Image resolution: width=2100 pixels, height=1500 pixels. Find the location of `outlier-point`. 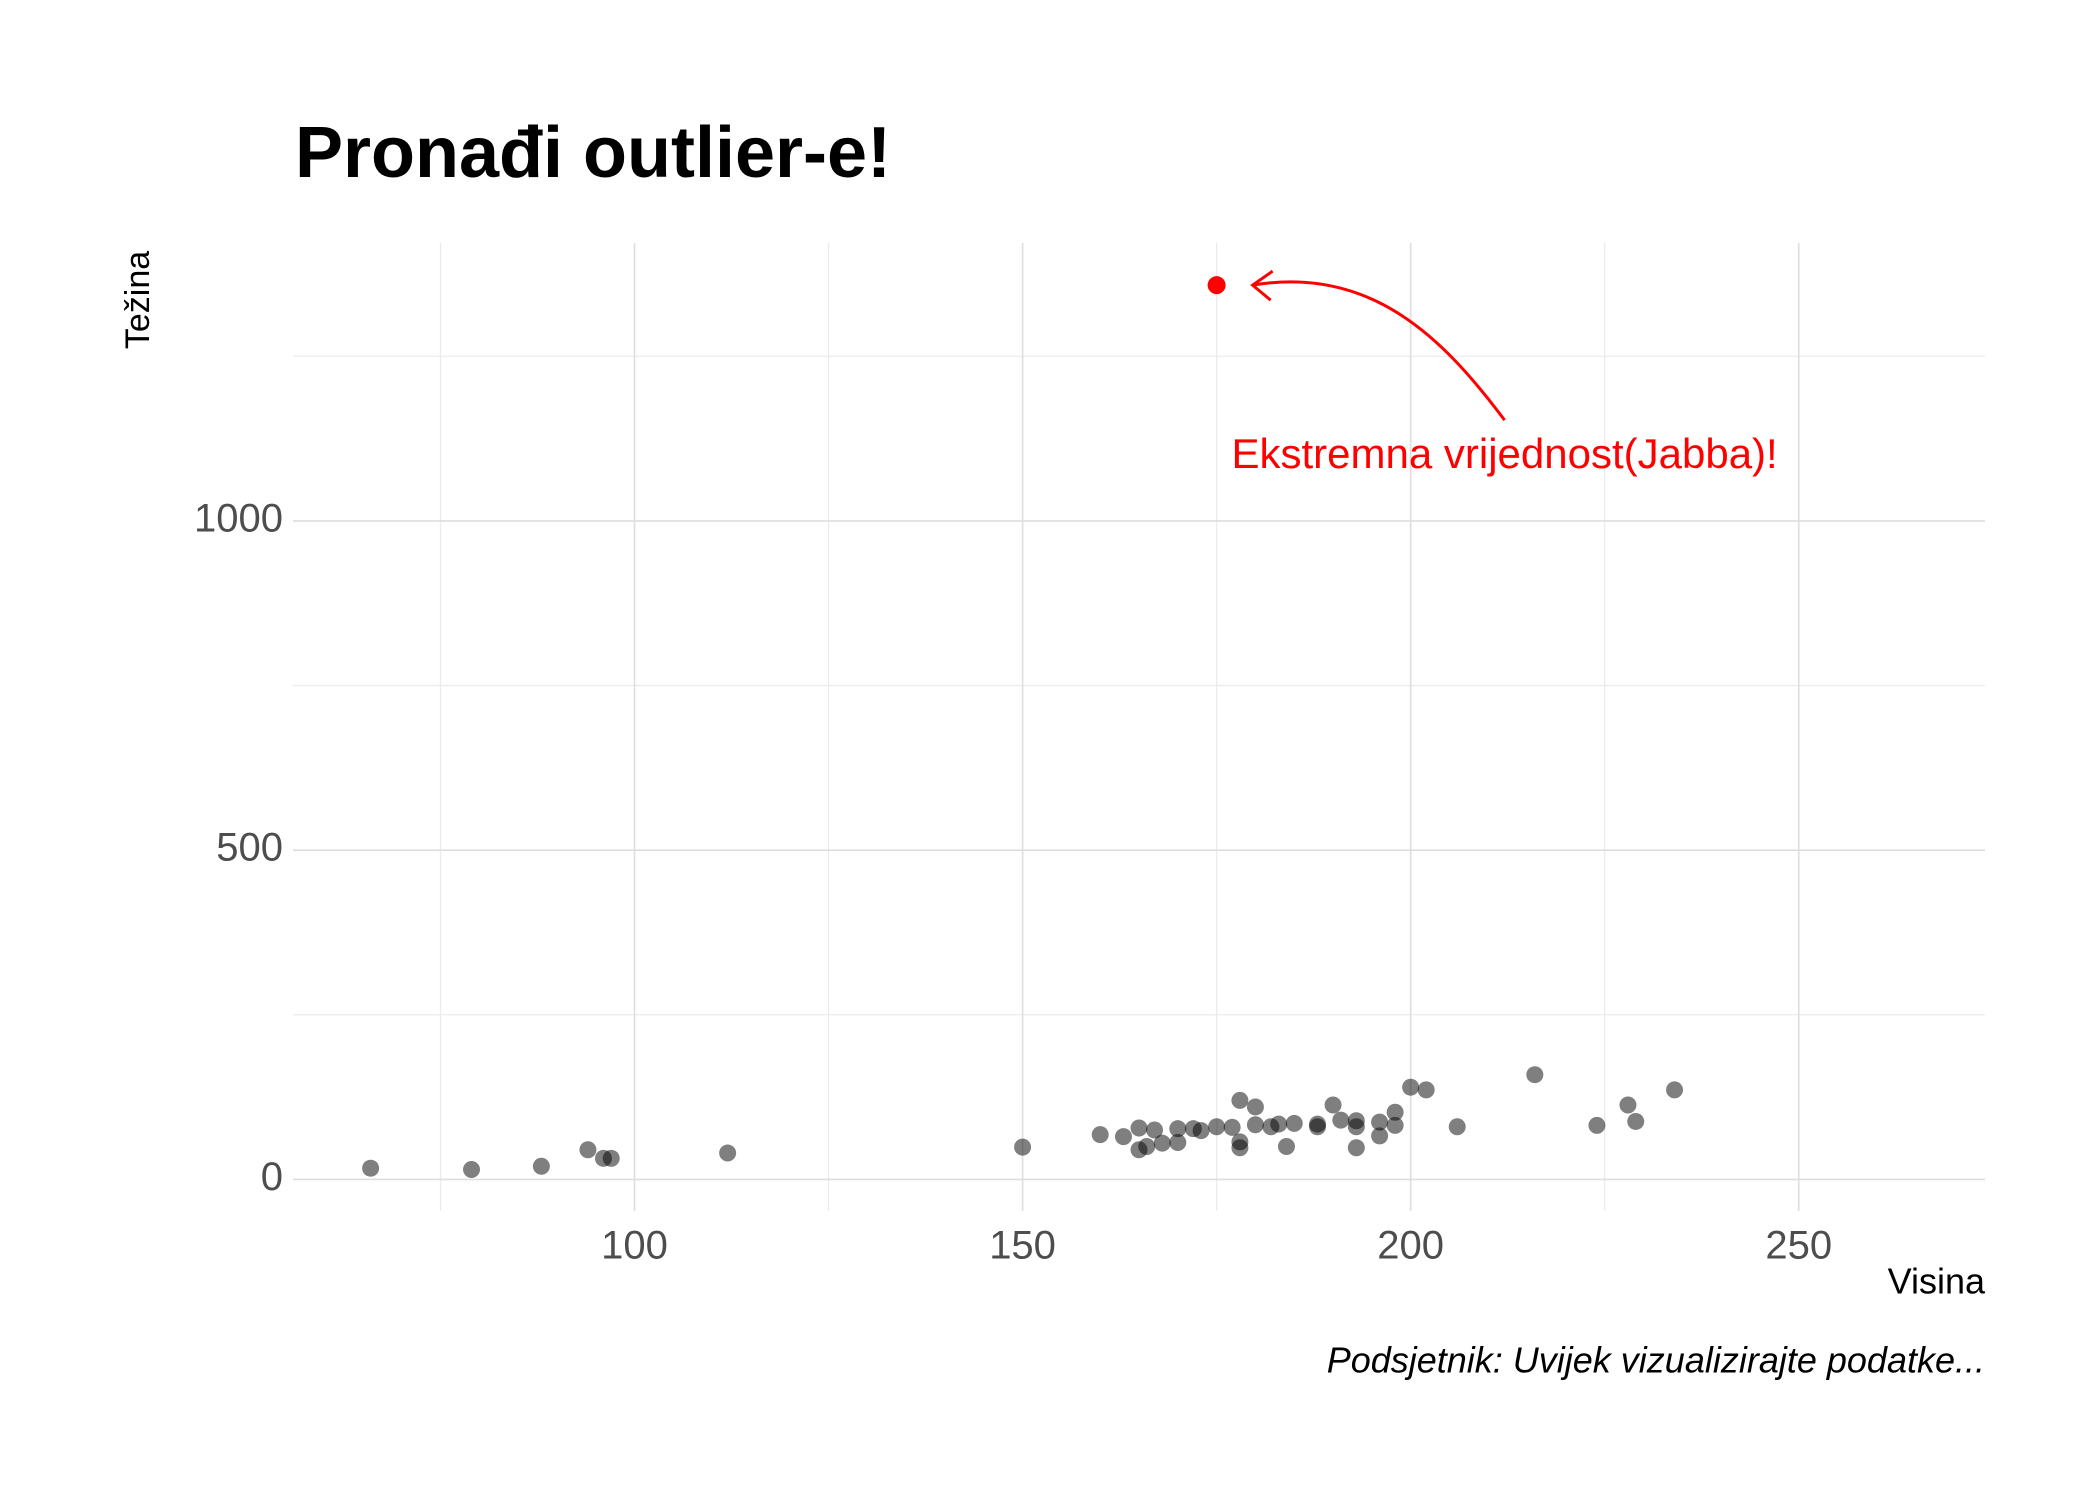

outlier-point is located at coordinates (1216, 285).